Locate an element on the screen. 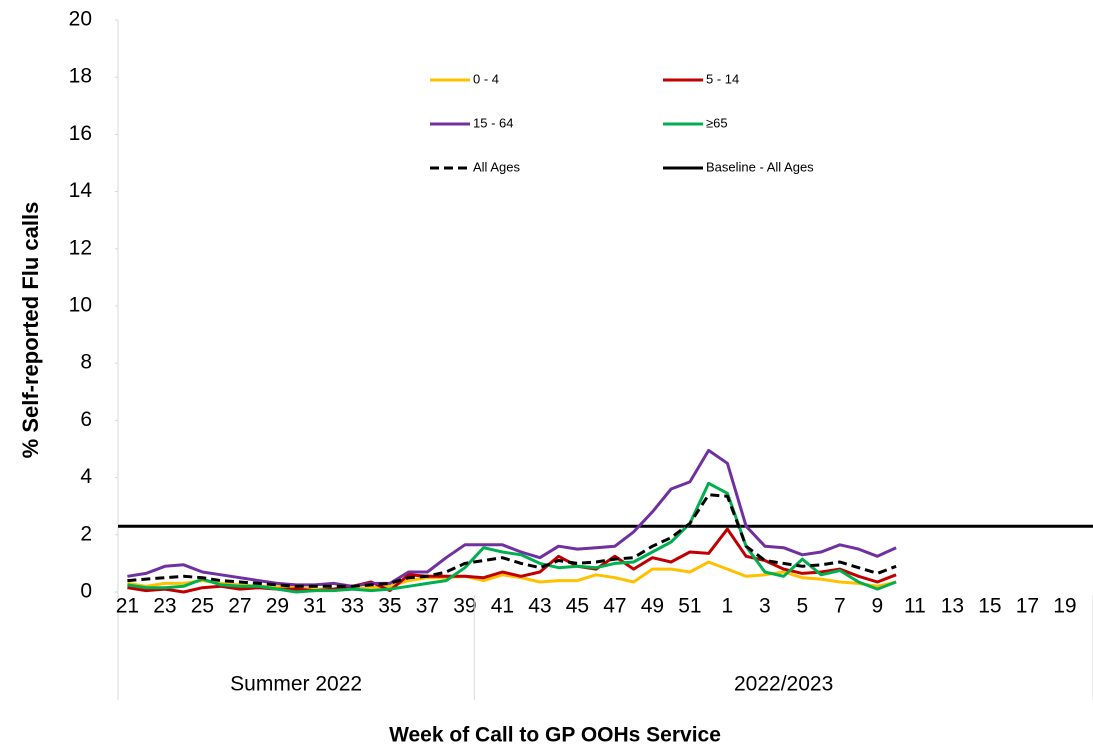 The width and height of the screenshot is (1093, 748). legend-label: 0 - 4 is located at coordinates (486, 78).